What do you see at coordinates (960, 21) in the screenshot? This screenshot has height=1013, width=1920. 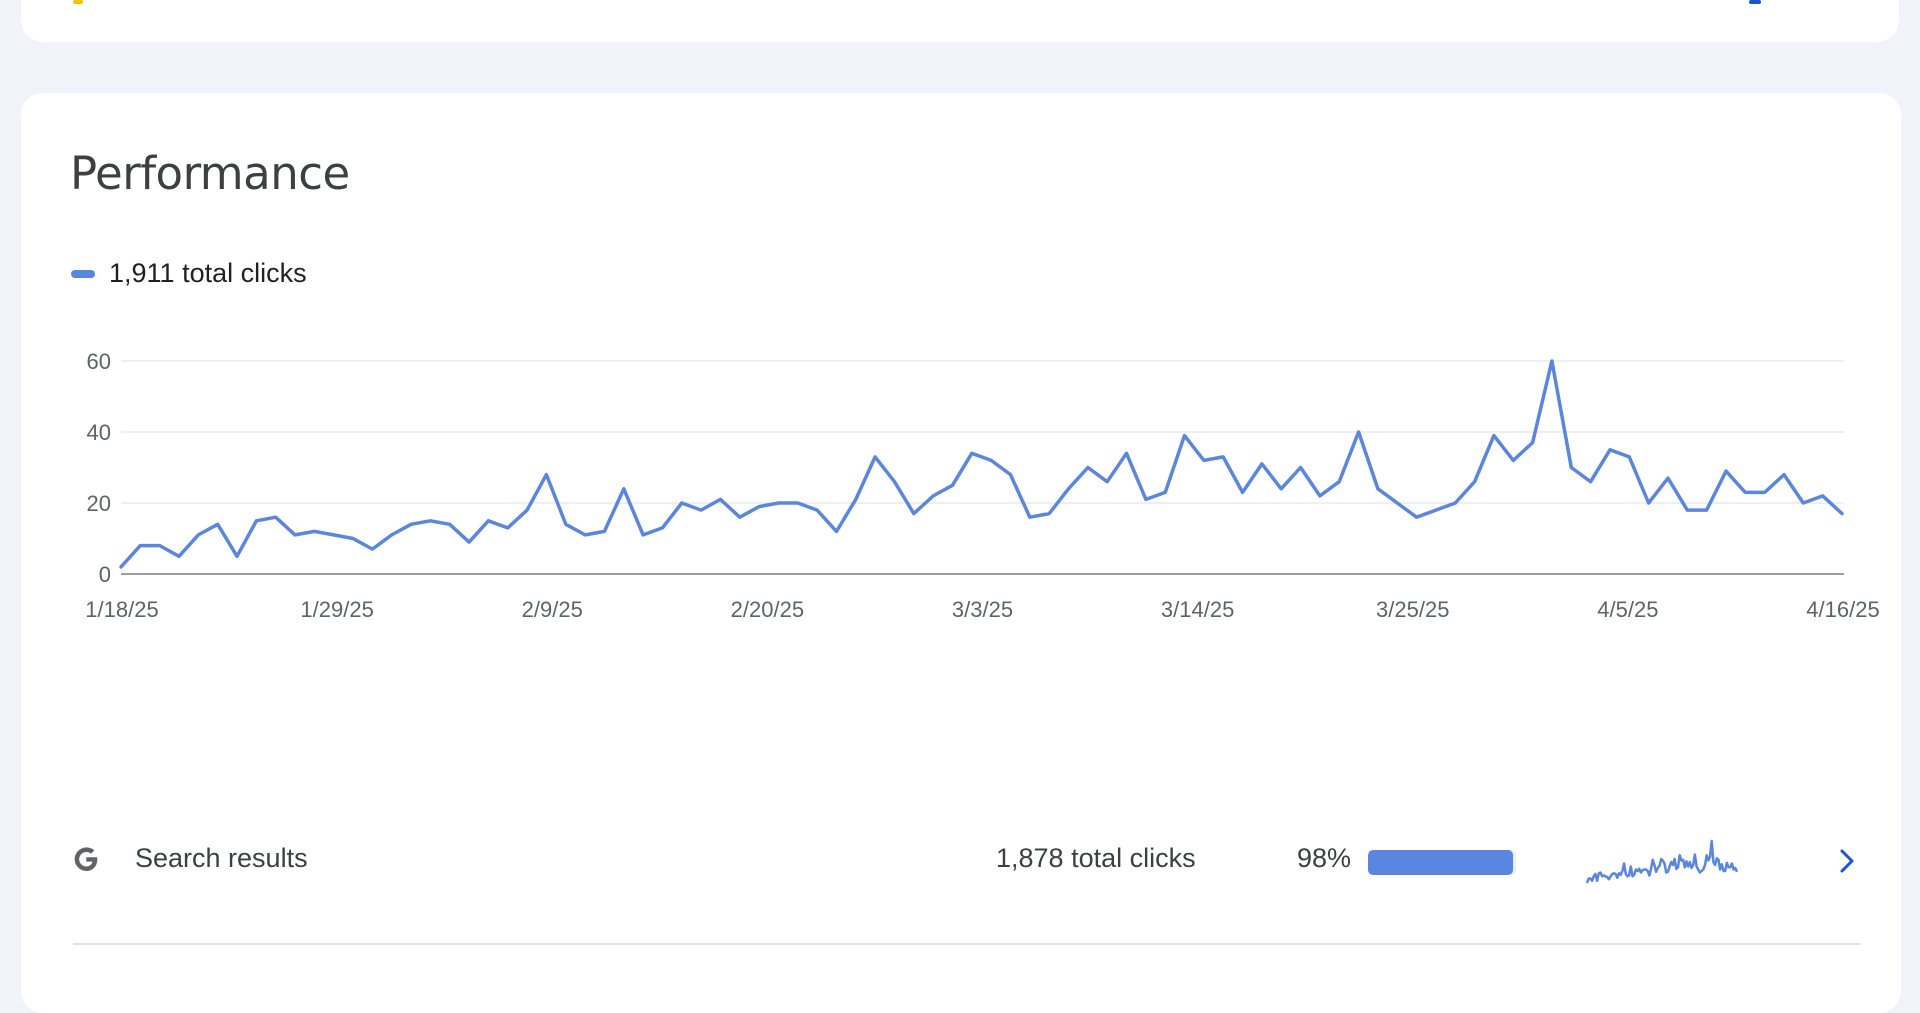 I see `previous-card` at bounding box center [960, 21].